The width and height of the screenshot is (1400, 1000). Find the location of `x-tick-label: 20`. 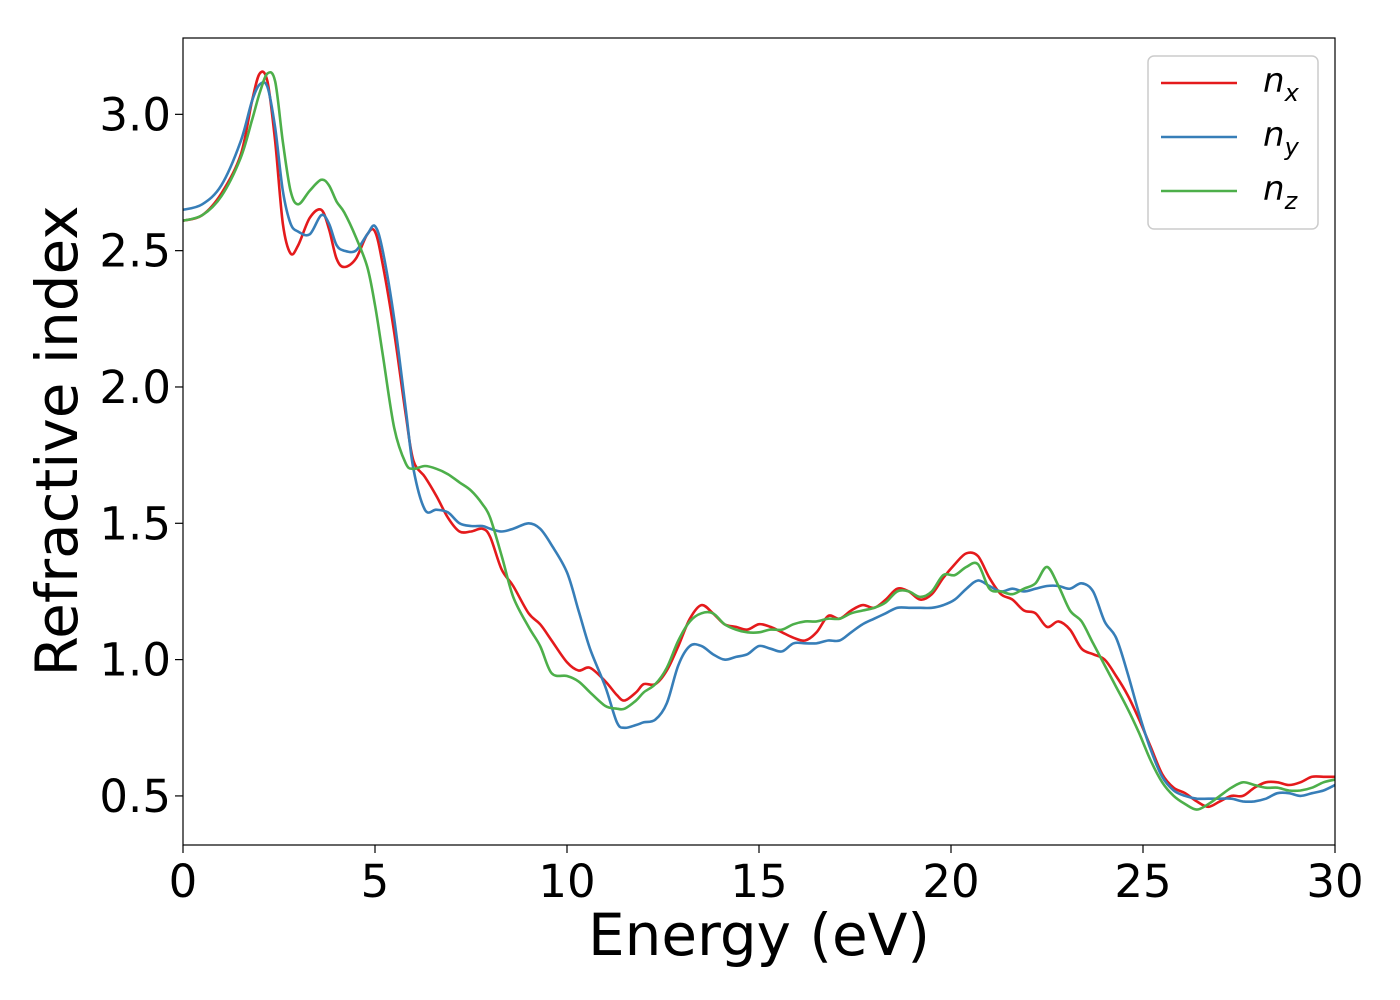

x-tick-label: 20 is located at coordinates (950, 881).